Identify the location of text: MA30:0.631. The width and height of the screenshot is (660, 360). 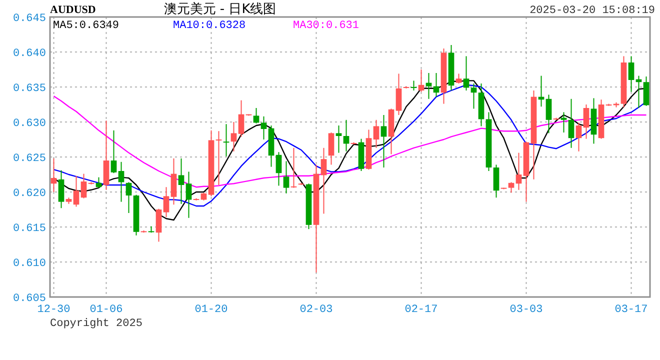
(326, 26).